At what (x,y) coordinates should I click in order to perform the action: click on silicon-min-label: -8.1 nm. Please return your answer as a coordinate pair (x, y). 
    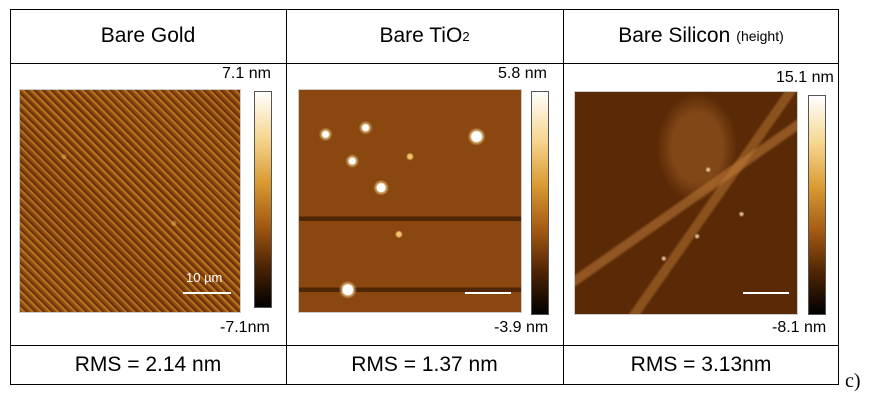
    Looking at the image, I should click on (799, 327).